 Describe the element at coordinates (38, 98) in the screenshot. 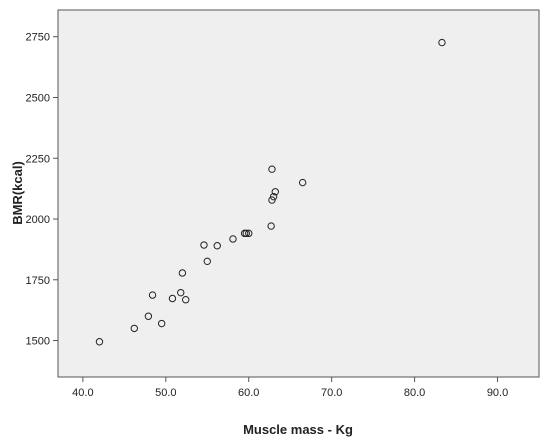

I see `y-tick-label: 2500` at that location.